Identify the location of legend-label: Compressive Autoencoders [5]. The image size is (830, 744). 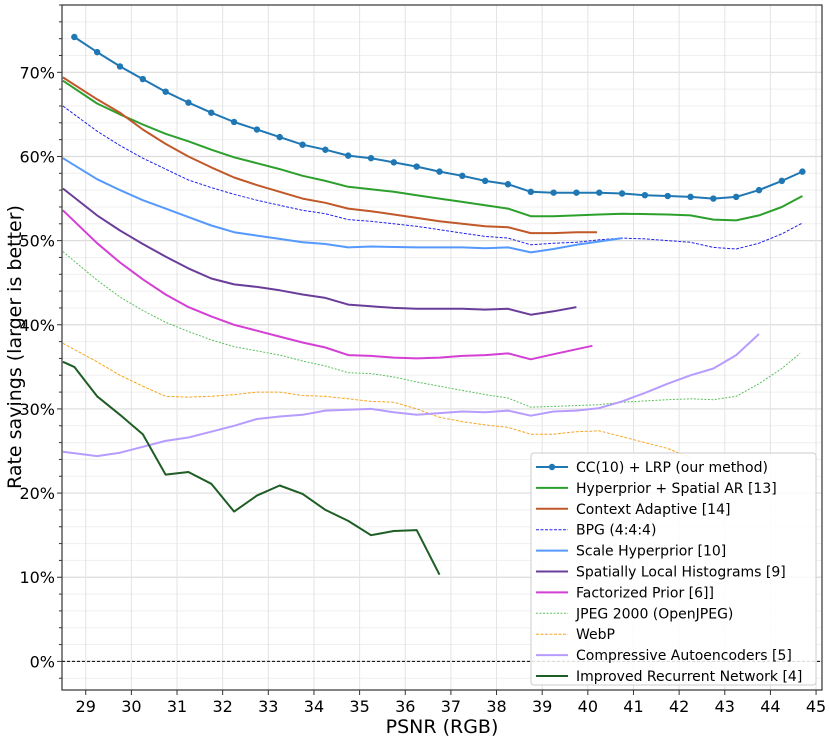
(684, 656).